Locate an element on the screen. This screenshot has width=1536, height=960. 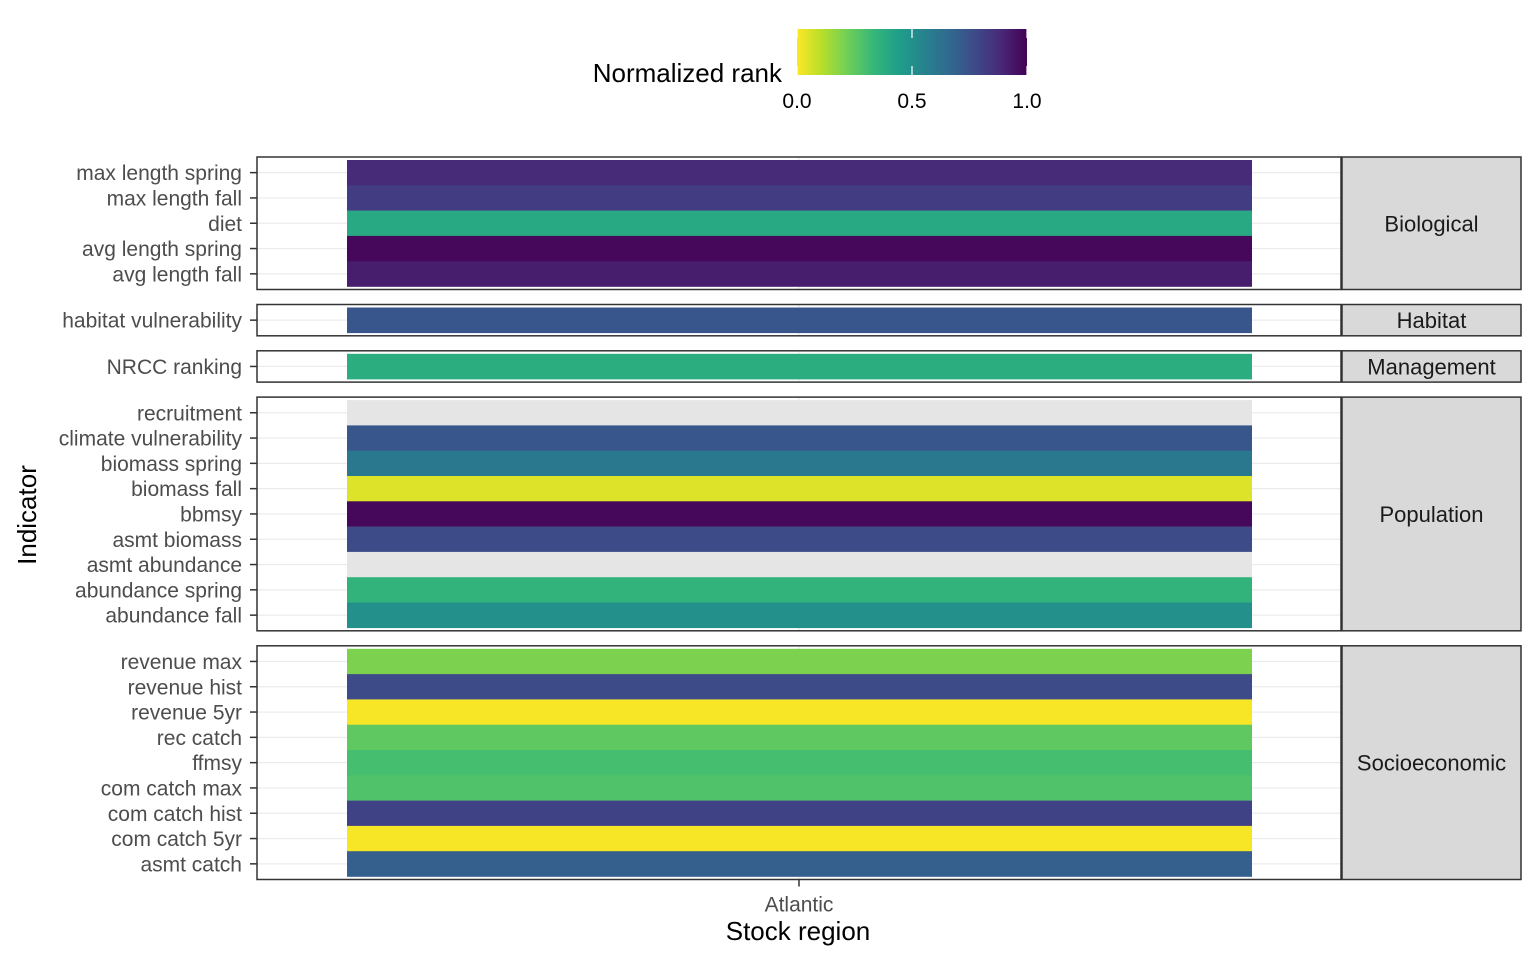
y-axis-title: Indicator is located at coordinates (27, 515).